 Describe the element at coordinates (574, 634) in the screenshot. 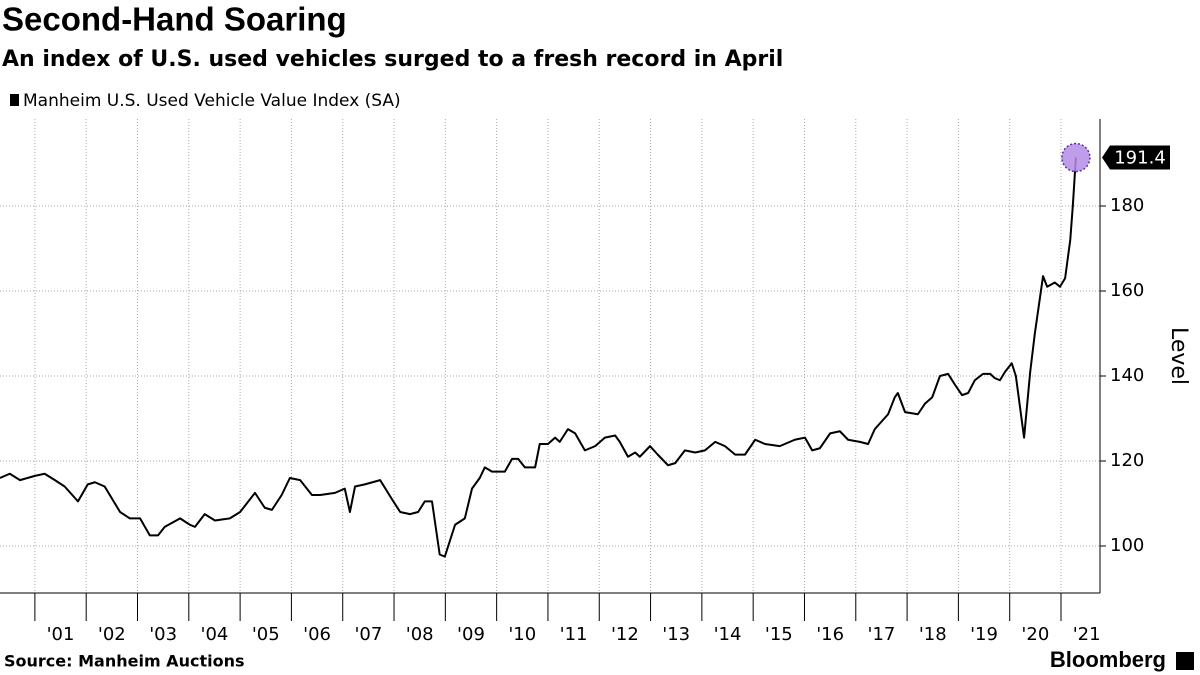

I see `x-tick-label: '11` at that location.